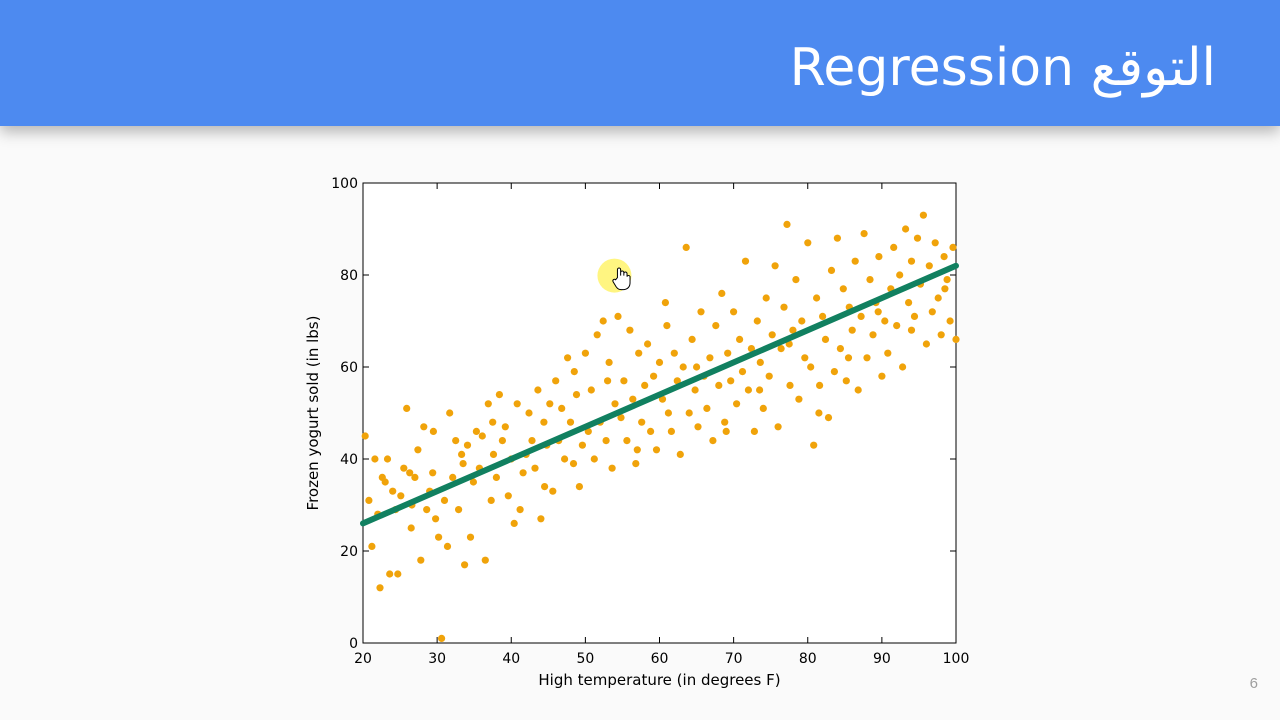 The width and height of the screenshot is (1280, 720). Describe the element at coordinates (353, 644) in the screenshot. I see `y-tick-label: 0` at that location.